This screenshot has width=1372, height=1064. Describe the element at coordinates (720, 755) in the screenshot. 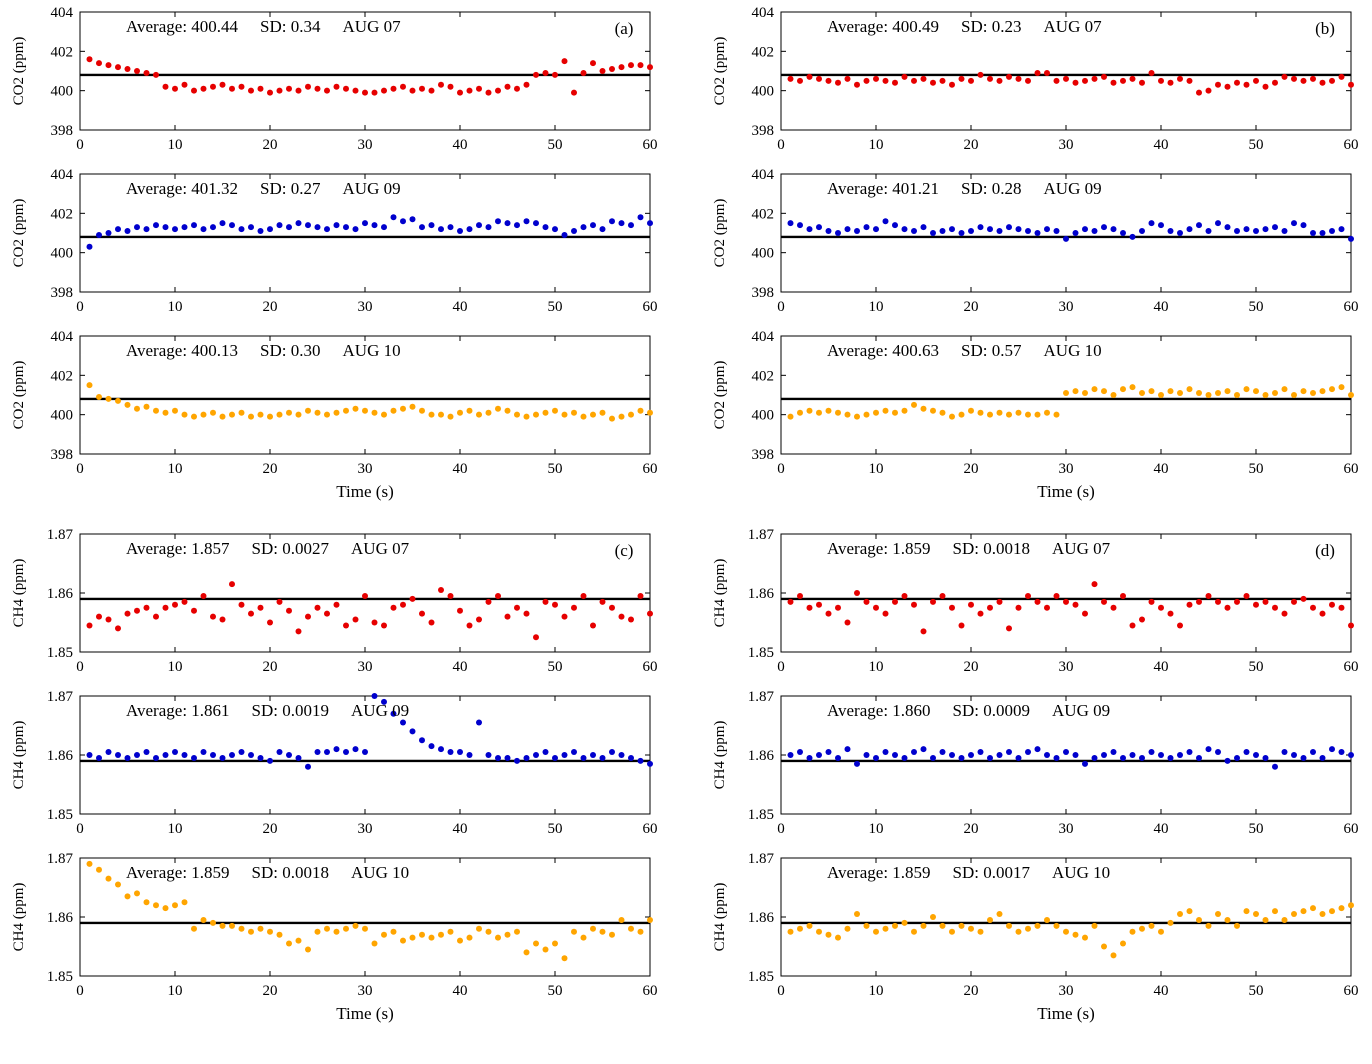

I see `y-axis-label: CH4 (ppm)` at that location.